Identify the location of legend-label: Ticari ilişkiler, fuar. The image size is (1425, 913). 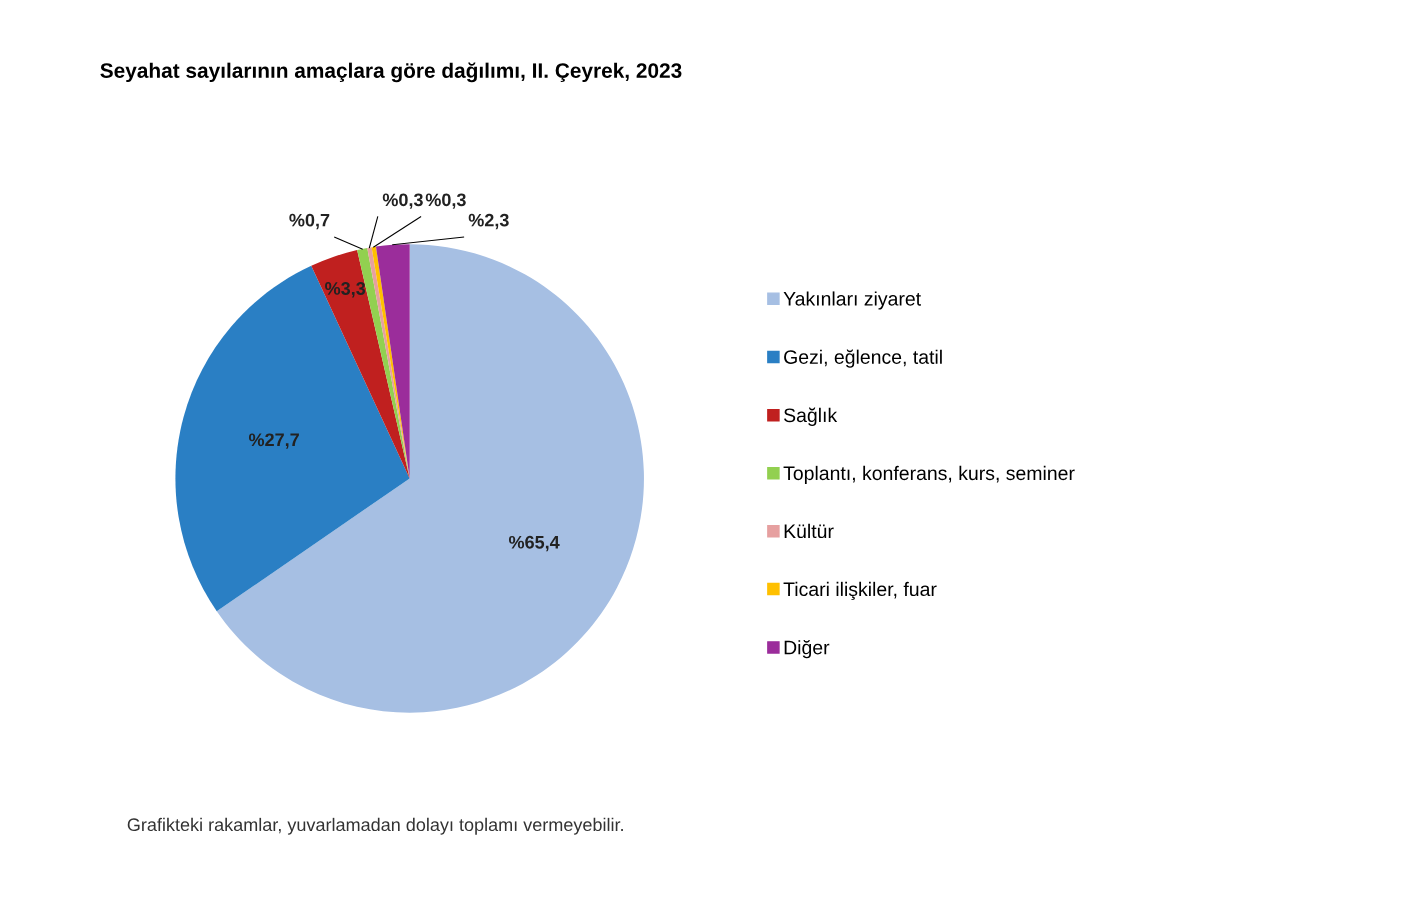
(860, 591).